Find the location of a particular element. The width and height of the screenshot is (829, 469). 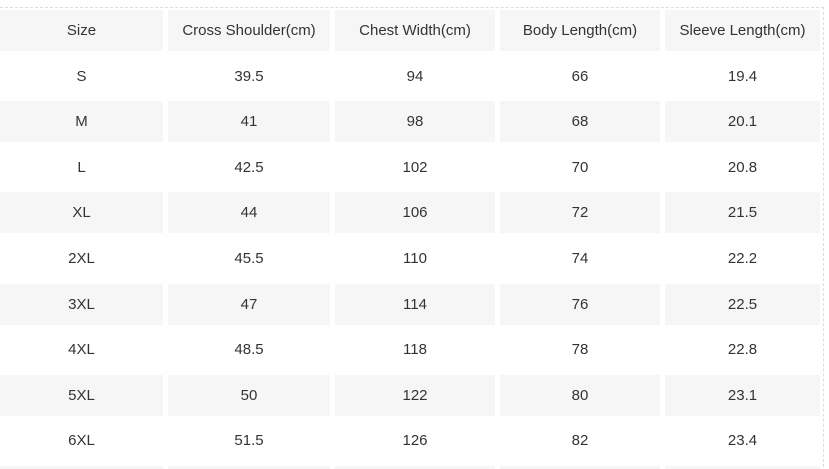

measurement-cell: 22.2 is located at coordinates (742, 258).